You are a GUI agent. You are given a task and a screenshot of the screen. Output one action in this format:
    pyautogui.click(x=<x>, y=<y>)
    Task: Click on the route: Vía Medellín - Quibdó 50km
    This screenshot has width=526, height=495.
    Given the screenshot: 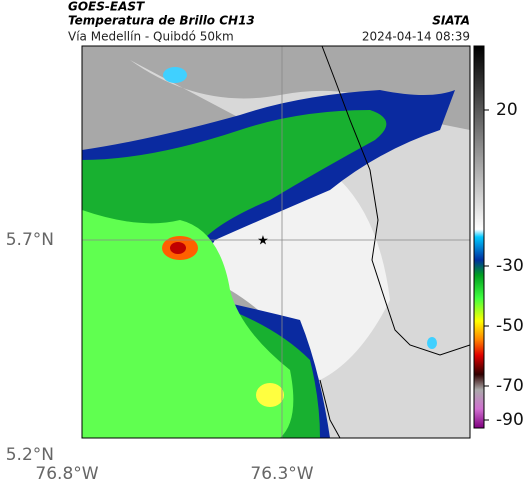 What is the action you would take?
    pyautogui.click(x=151, y=37)
    